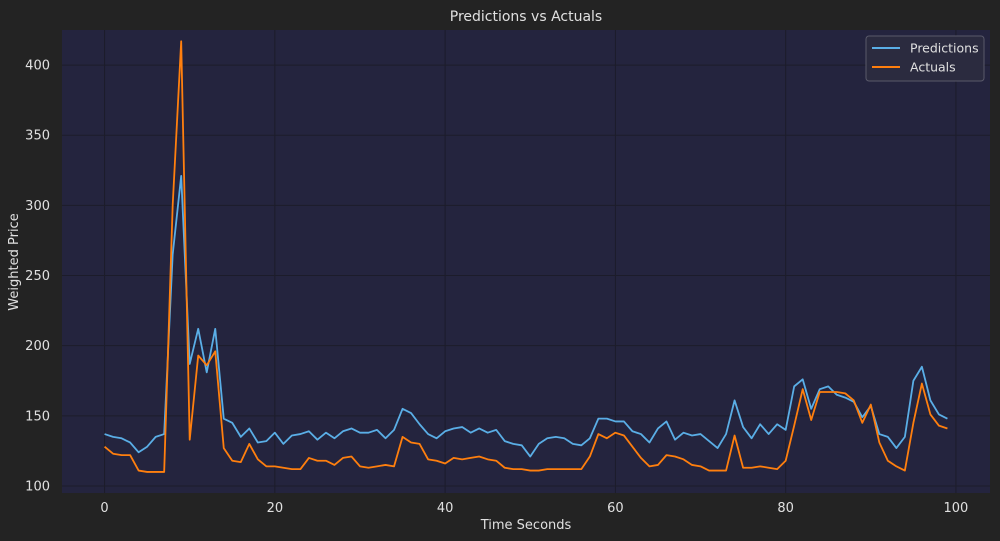  Describe the element at coordinates (944, 48) in the screenshot. I see `legend-label-predictions: Predictions` at that location.